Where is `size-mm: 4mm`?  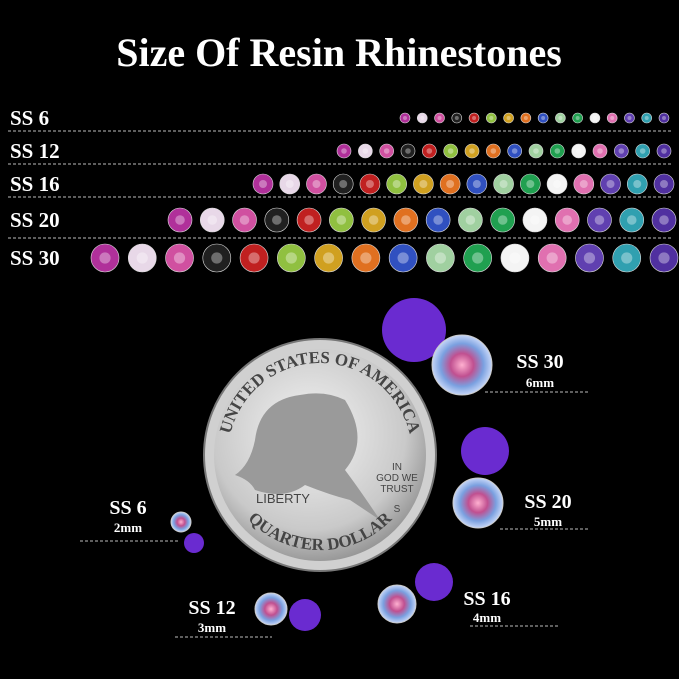 size-mm: 4mm is located at coordinates (487, 617).